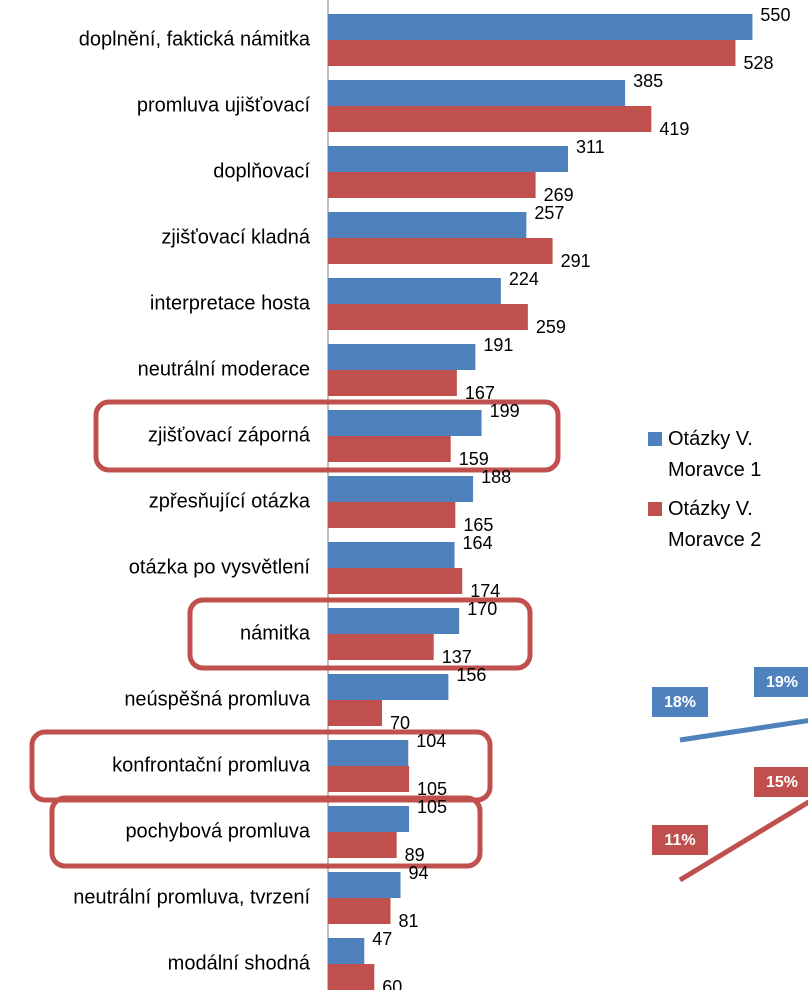  Describe the element at coordinates (559, 195) in the screenshot. I see `value-label: 269` at that location.